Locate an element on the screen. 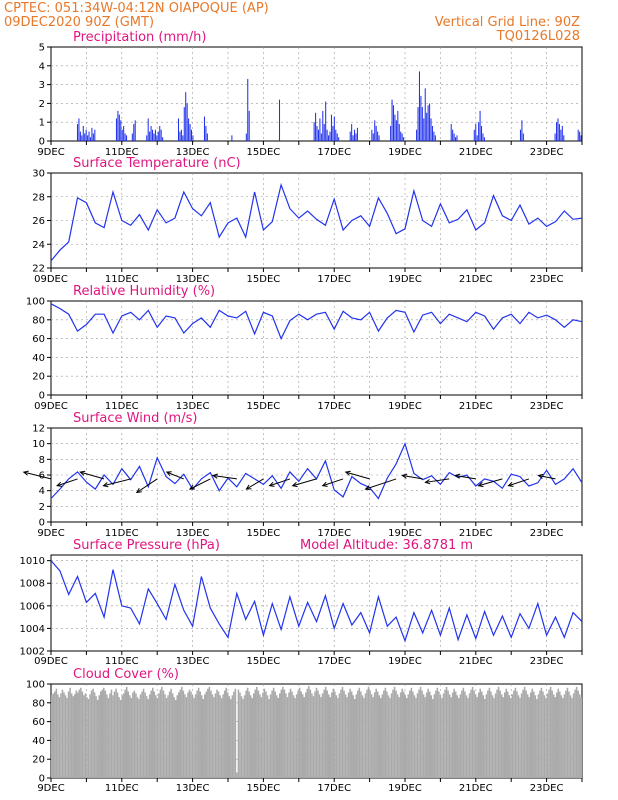  pressure-ytick-label: 1006 is located at coordinates (32, 606).